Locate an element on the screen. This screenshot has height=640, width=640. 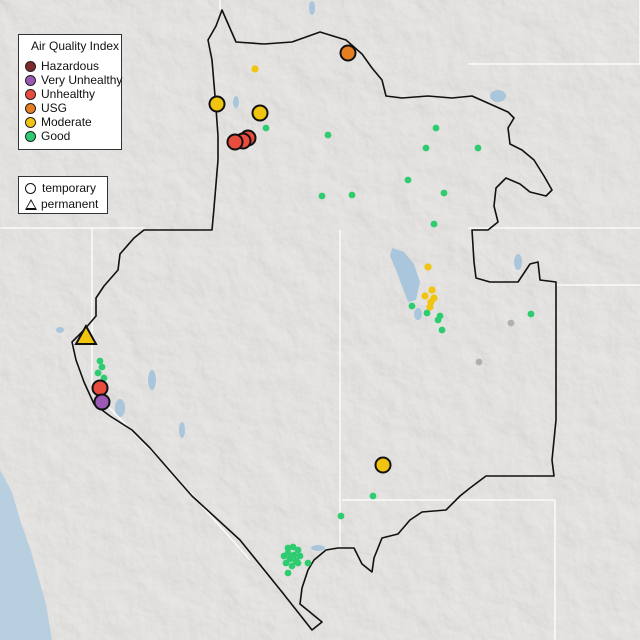
legend-item-permanent: permanent is located at coordinates (61, 204).